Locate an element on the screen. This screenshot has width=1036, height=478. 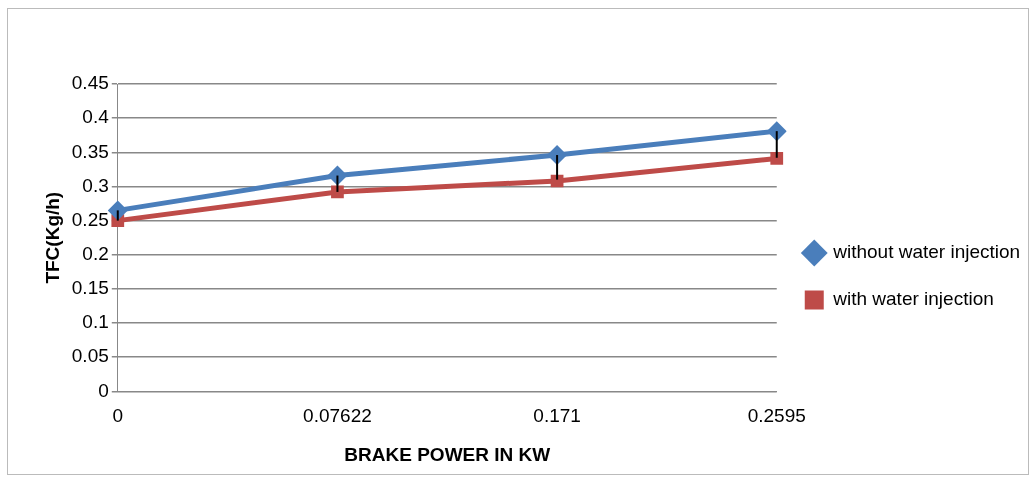
x-axis-title: BRAKE POWER IN KW is located at coordinates (447, 454).